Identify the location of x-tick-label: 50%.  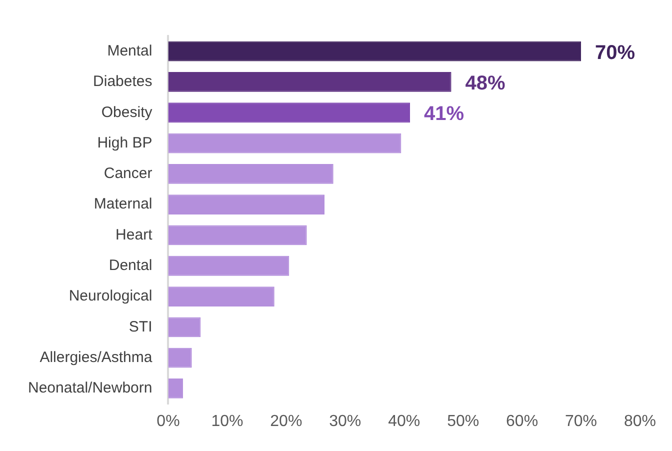
(463, 421).